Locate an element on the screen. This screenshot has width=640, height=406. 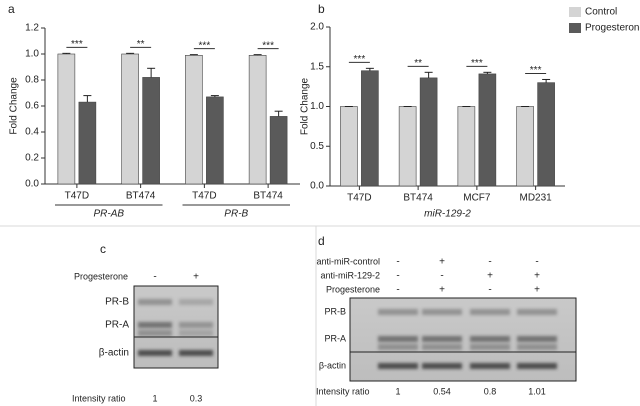
y-tick-label: 1.5 is located at coordinates (317, 66).